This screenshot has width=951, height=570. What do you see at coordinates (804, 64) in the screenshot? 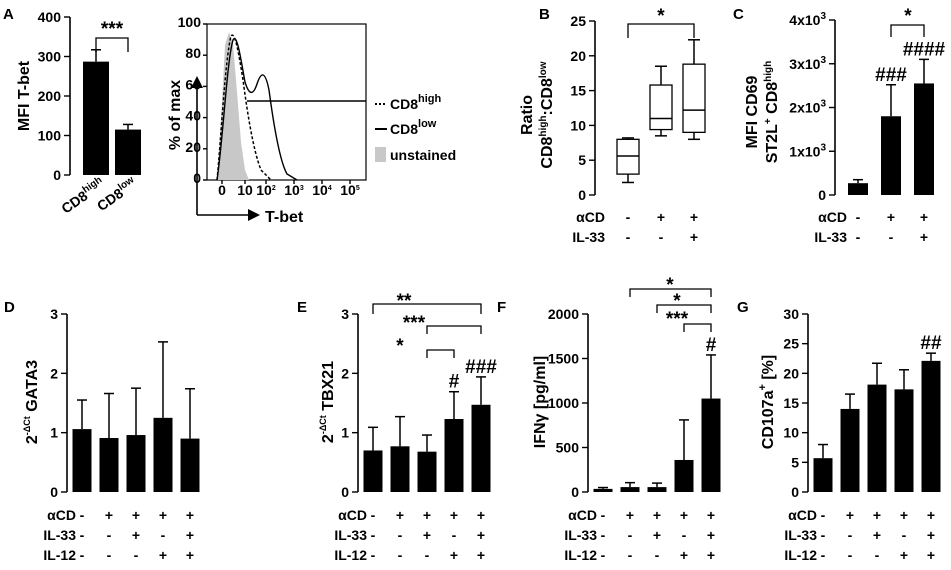
I see `y-tick-base: 3x10` at bounding box center [804, 64].